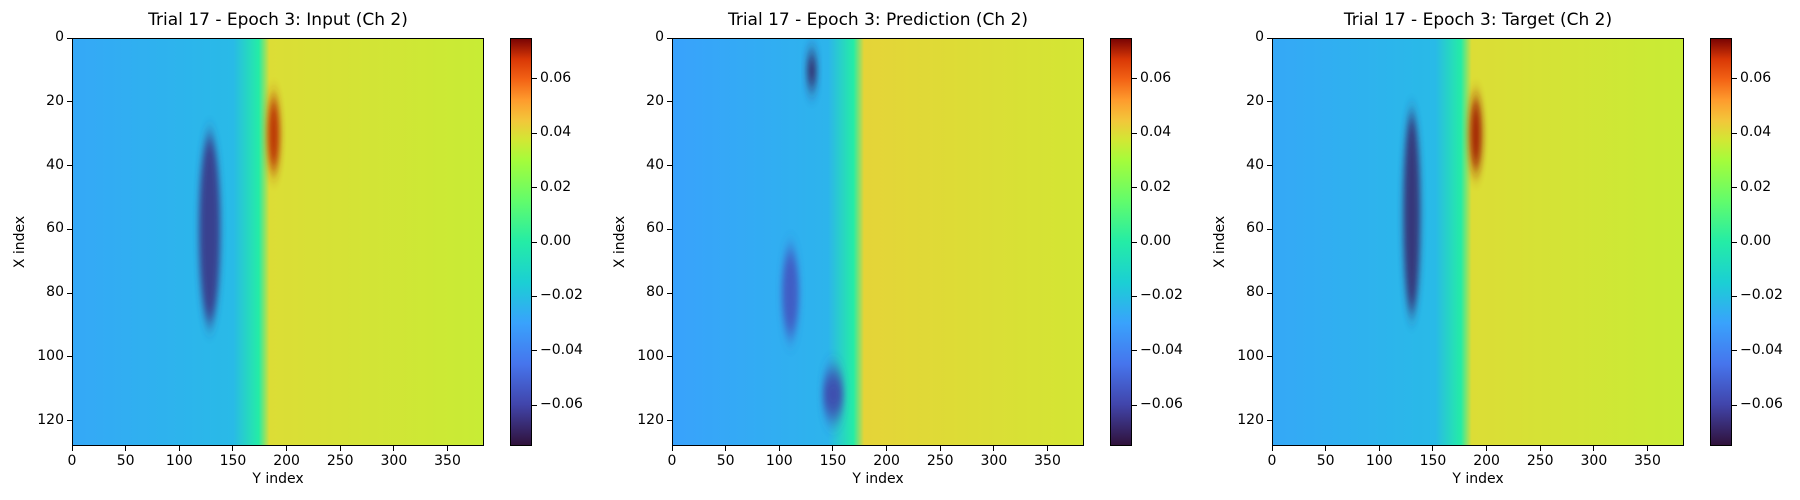 This screenshot has height=500, width=1800. What do you see at coordinates (1478, 20) in the screenshot?
I see `chart-title: Trial 17 - Epoch 3: Target (Ch 2)` at bounding box center [1478, 20].